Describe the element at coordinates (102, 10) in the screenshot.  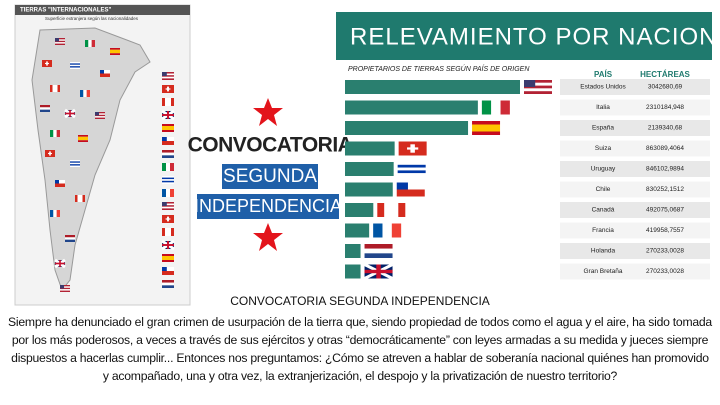
I see `map-header` at that location.